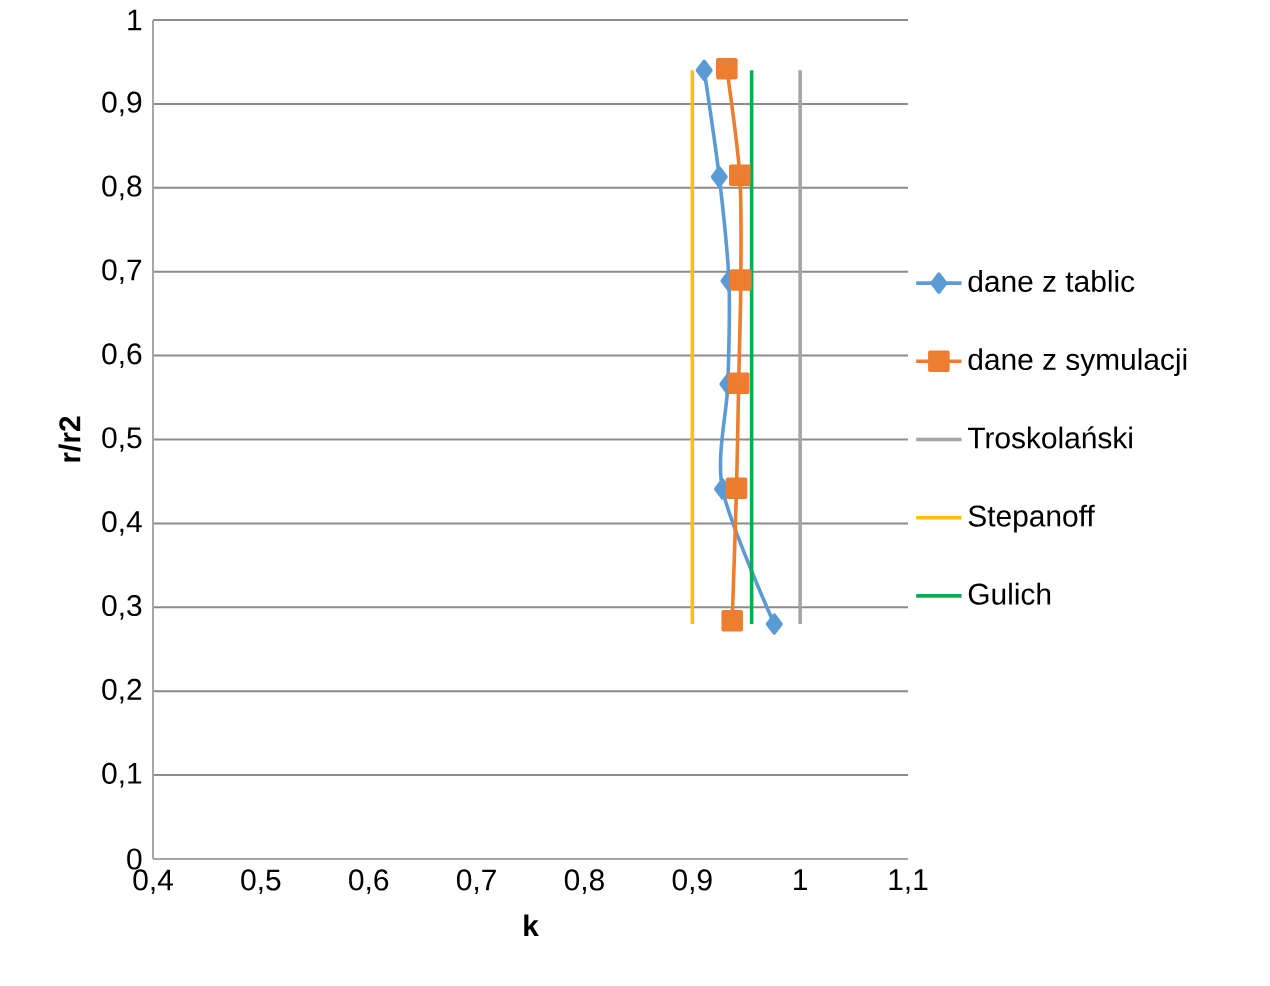  What do you see at coordinates (122, 775) in the screenshot?
I see `y-tick-label: 0,1` at bounding box center [122, 775].